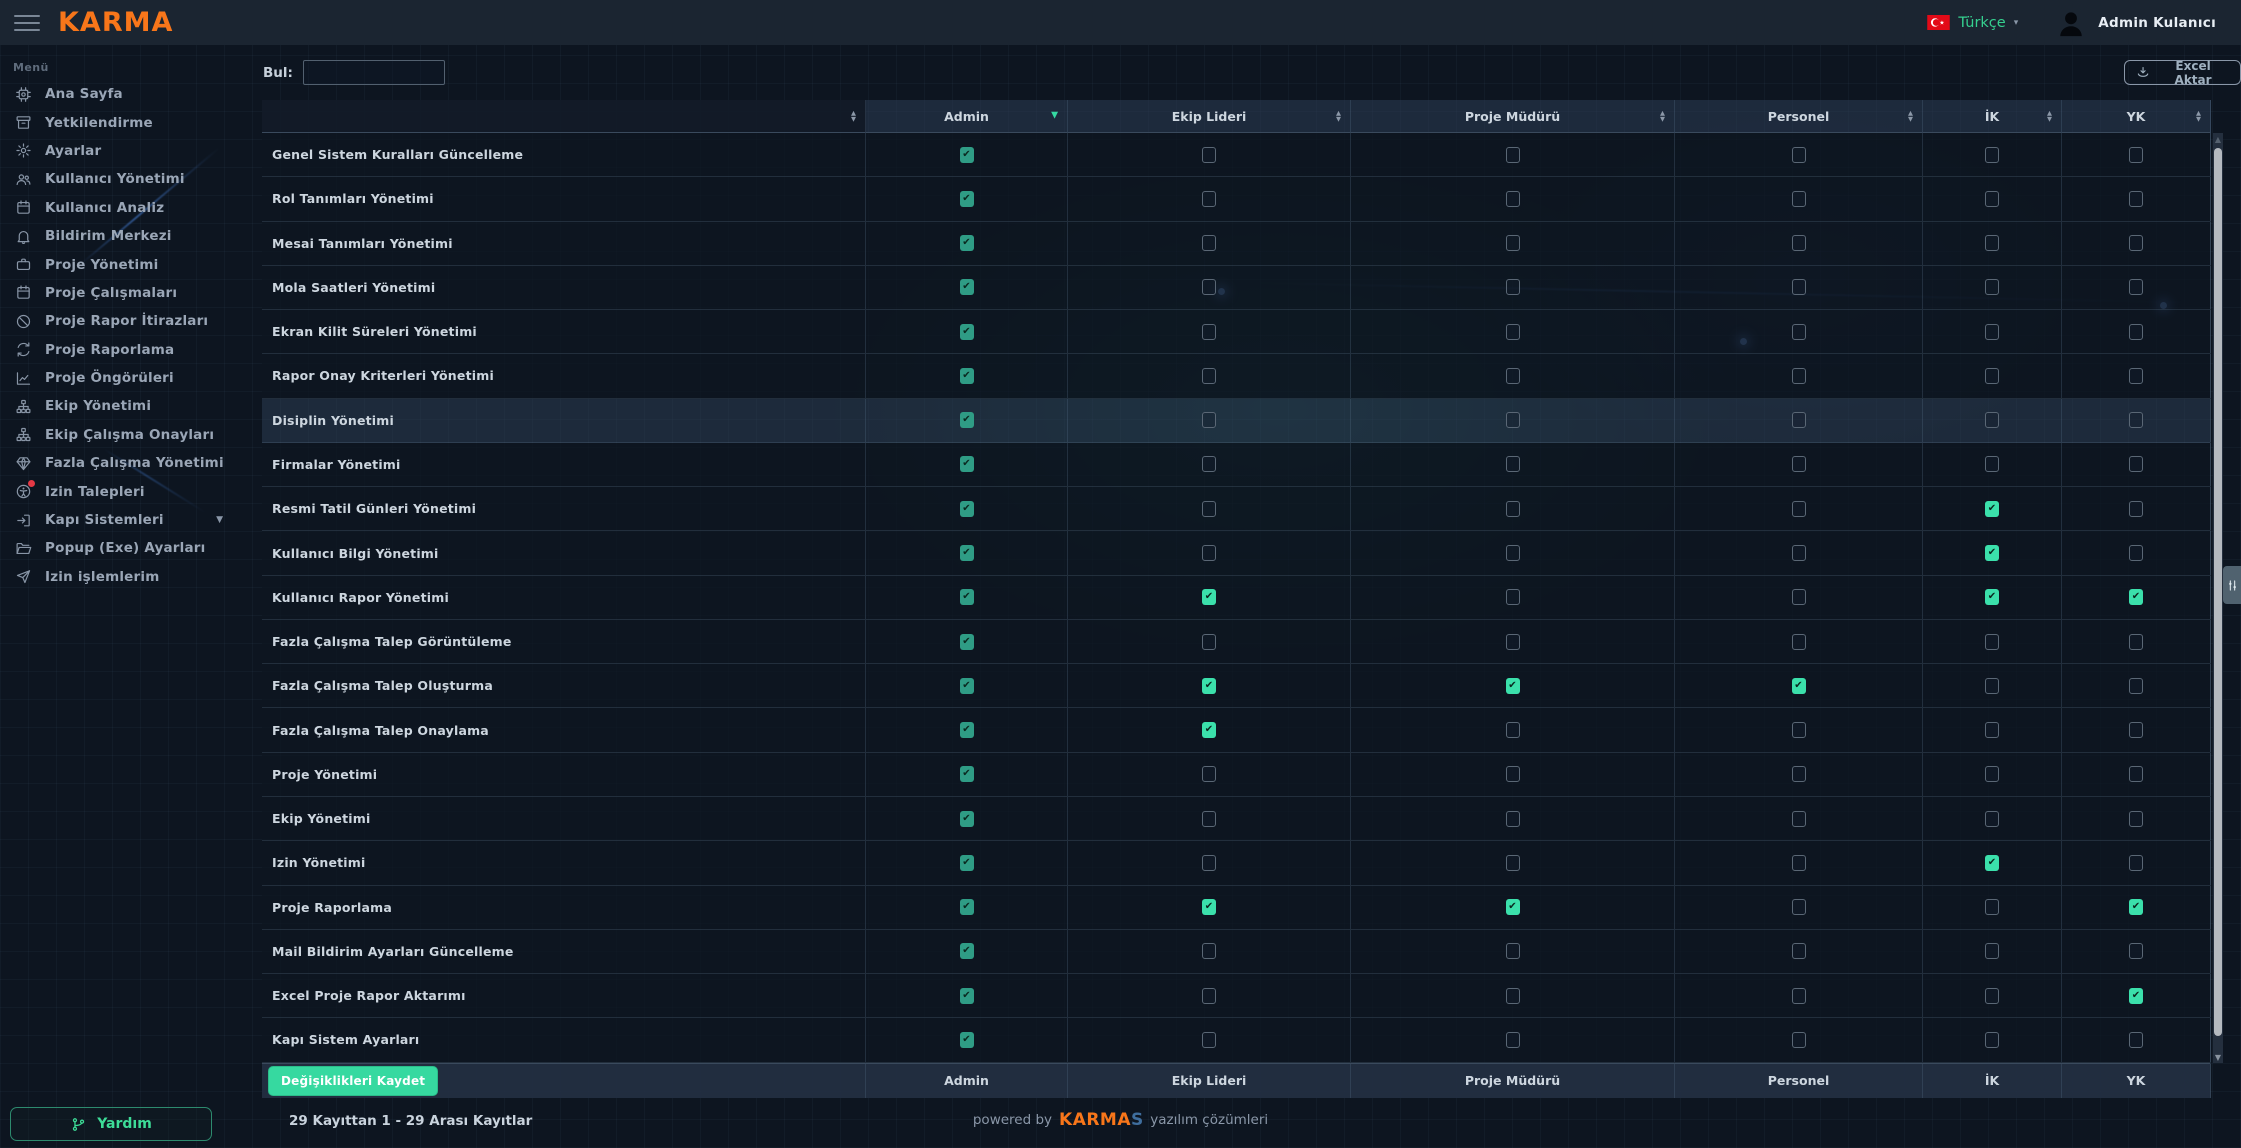 The height and width of the screenshot is (1148, 2241). What do you see at coordinates (2182, 73) in the screenshot?
I see `excel-export-button: Excel Aktar` at bounding box center [2182, 73].